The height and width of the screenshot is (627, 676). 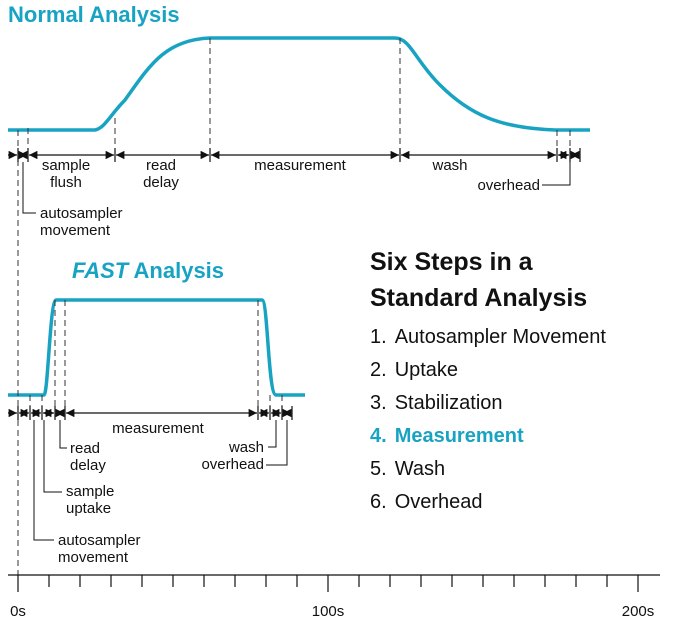 What do you see at coordinates (18, 611) in the screenshot?
I see `axis-label: 0s` at bounding box center [18, 611].